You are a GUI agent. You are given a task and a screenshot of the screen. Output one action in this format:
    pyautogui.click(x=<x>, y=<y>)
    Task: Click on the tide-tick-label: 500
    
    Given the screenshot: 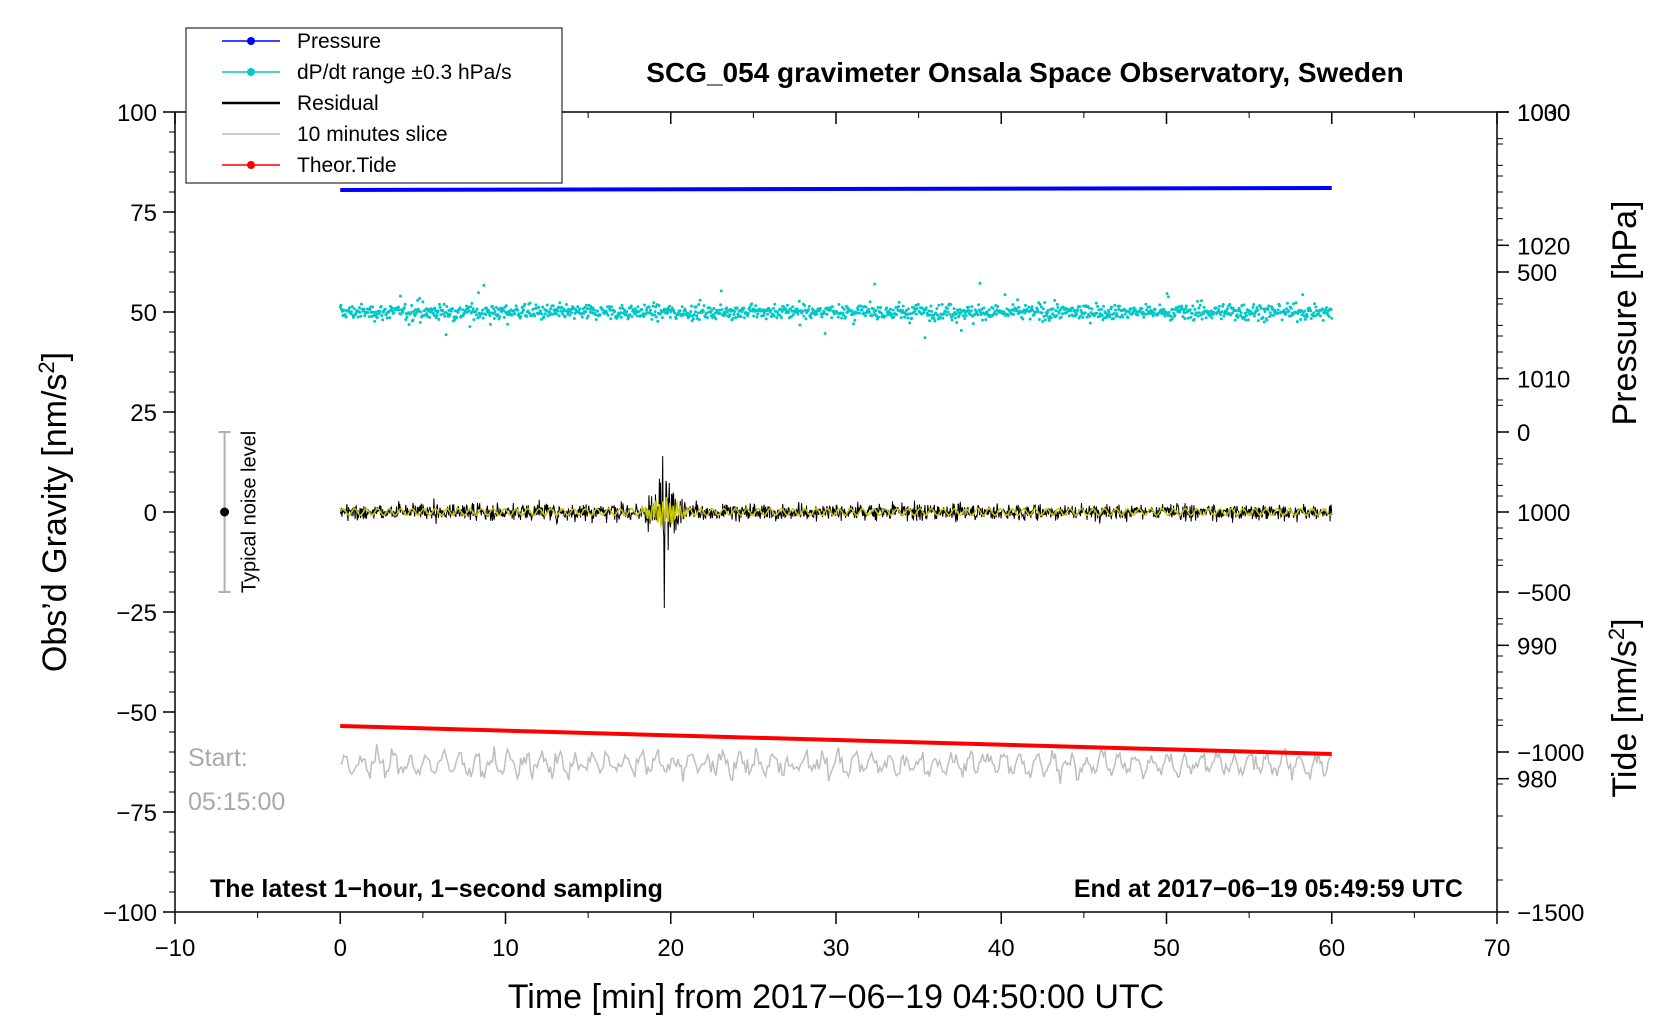 What is the action you would take?
    pyautogui.click(x=1537, y=273)
    